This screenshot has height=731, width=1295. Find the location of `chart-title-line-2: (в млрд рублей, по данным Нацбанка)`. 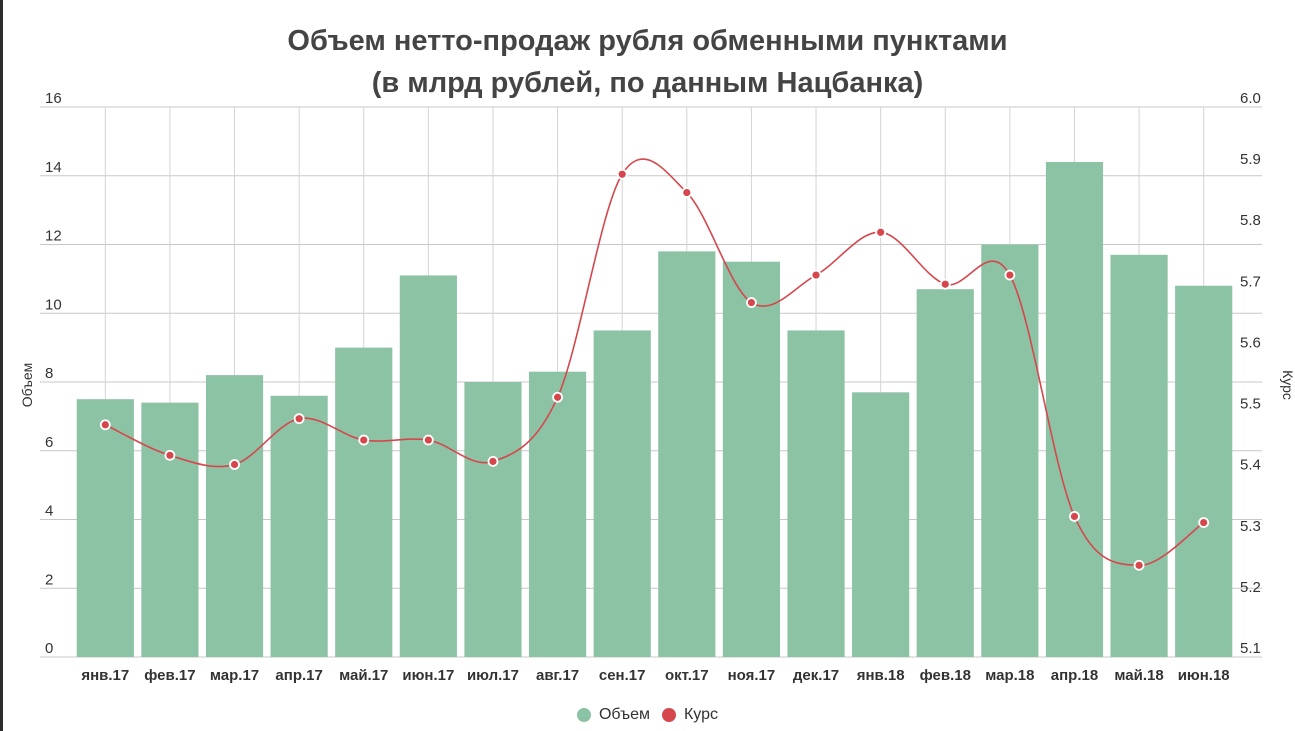

chart-title-line-2: (в млрд рублей, по данным Нацбанка) is located at coordinates (647, 83).